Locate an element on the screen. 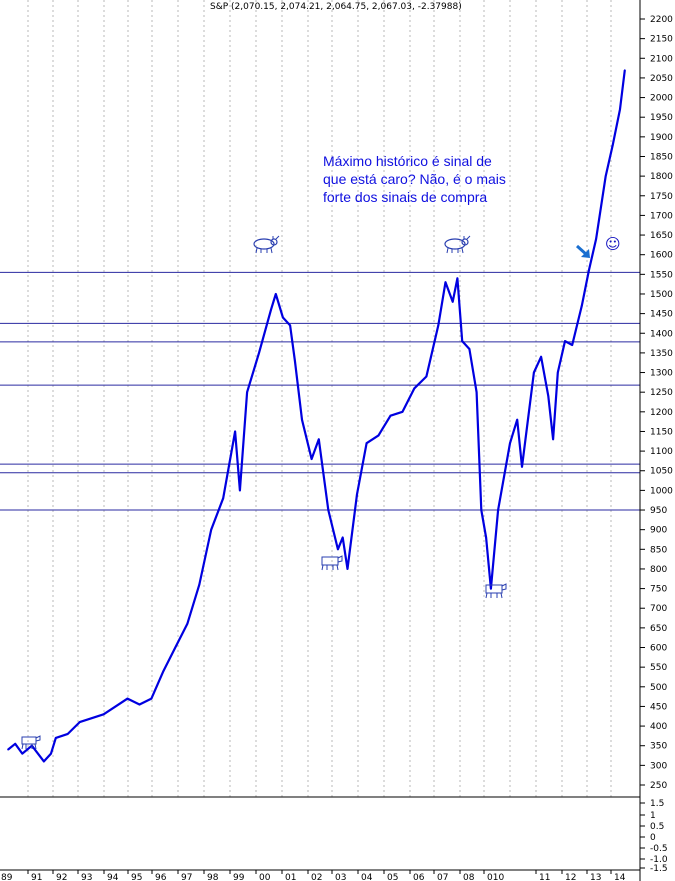 Image resolution: width=675 pixels, height=881 pixels. x-tick-label: 11 is located at coordinates (544, 877).